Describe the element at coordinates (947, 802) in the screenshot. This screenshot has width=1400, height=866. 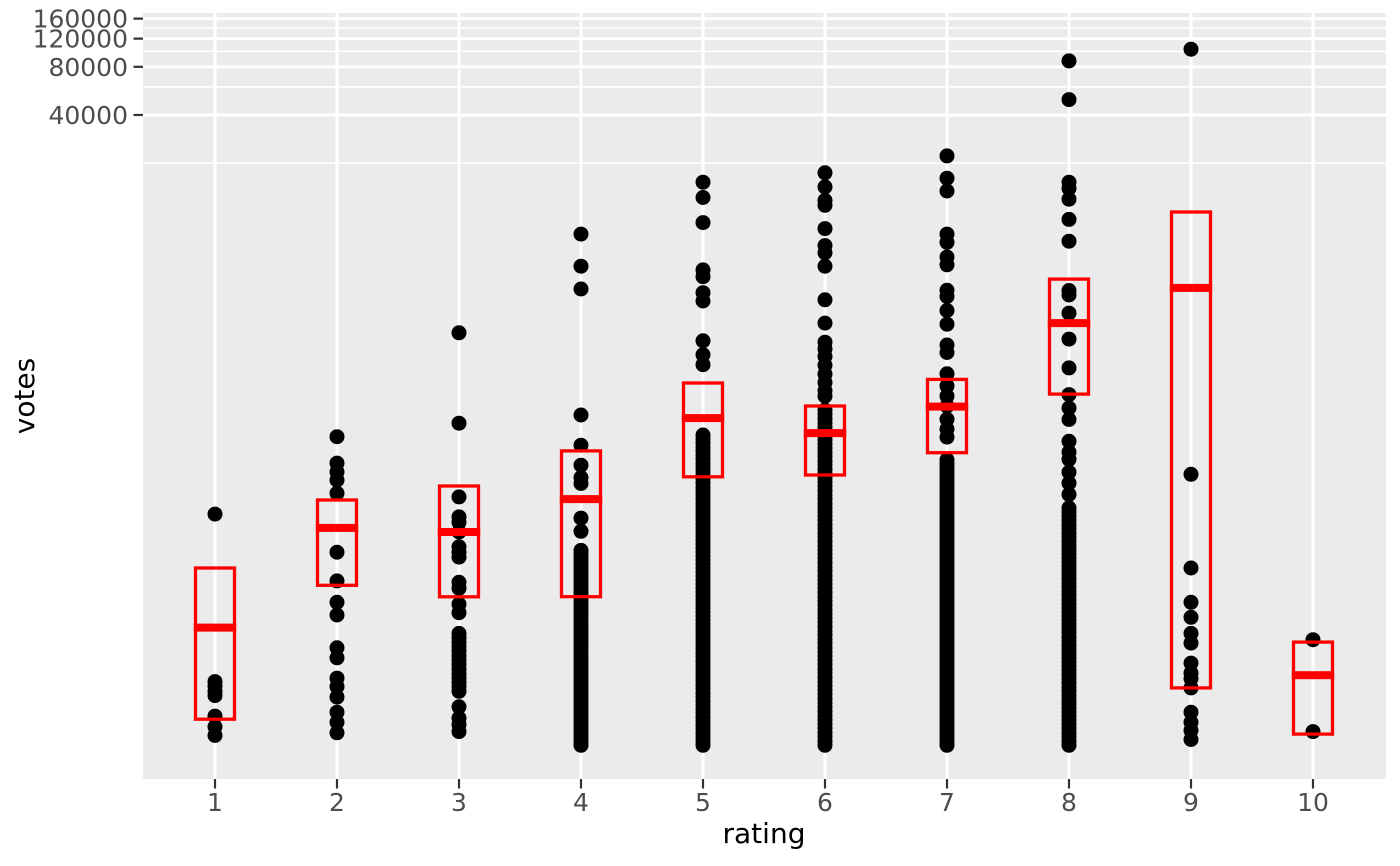
I see `x-tick-label: 7` at that location.